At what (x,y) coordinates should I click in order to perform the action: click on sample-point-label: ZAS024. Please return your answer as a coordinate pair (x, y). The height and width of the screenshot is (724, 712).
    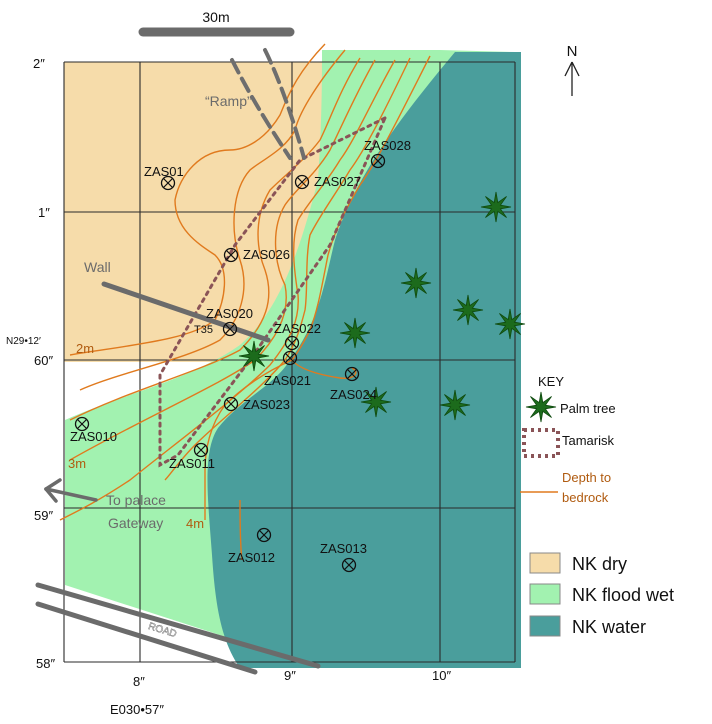
    Looking at the image, I should click on (353, 394).